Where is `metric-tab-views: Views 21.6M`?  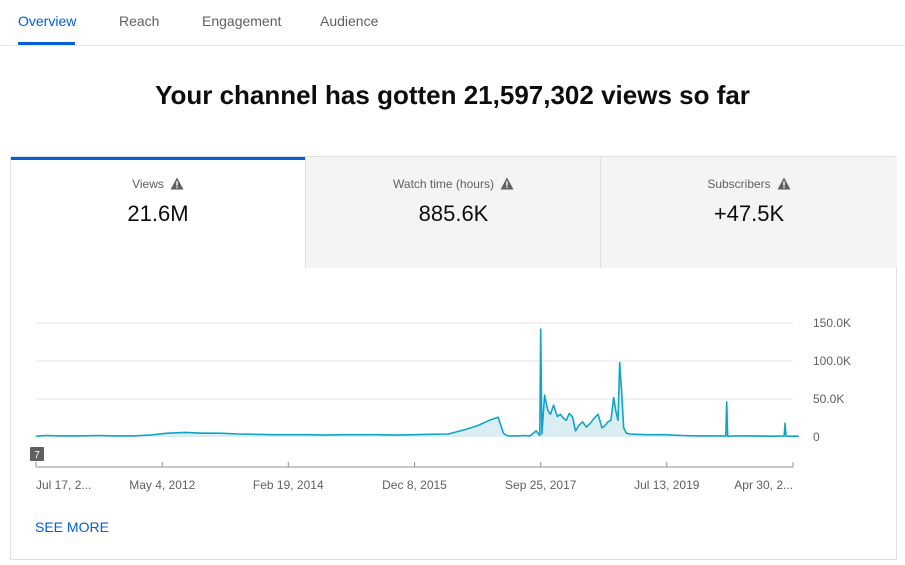
metric-tab-views: Views 21.6M is located at coordinates (158, 212).